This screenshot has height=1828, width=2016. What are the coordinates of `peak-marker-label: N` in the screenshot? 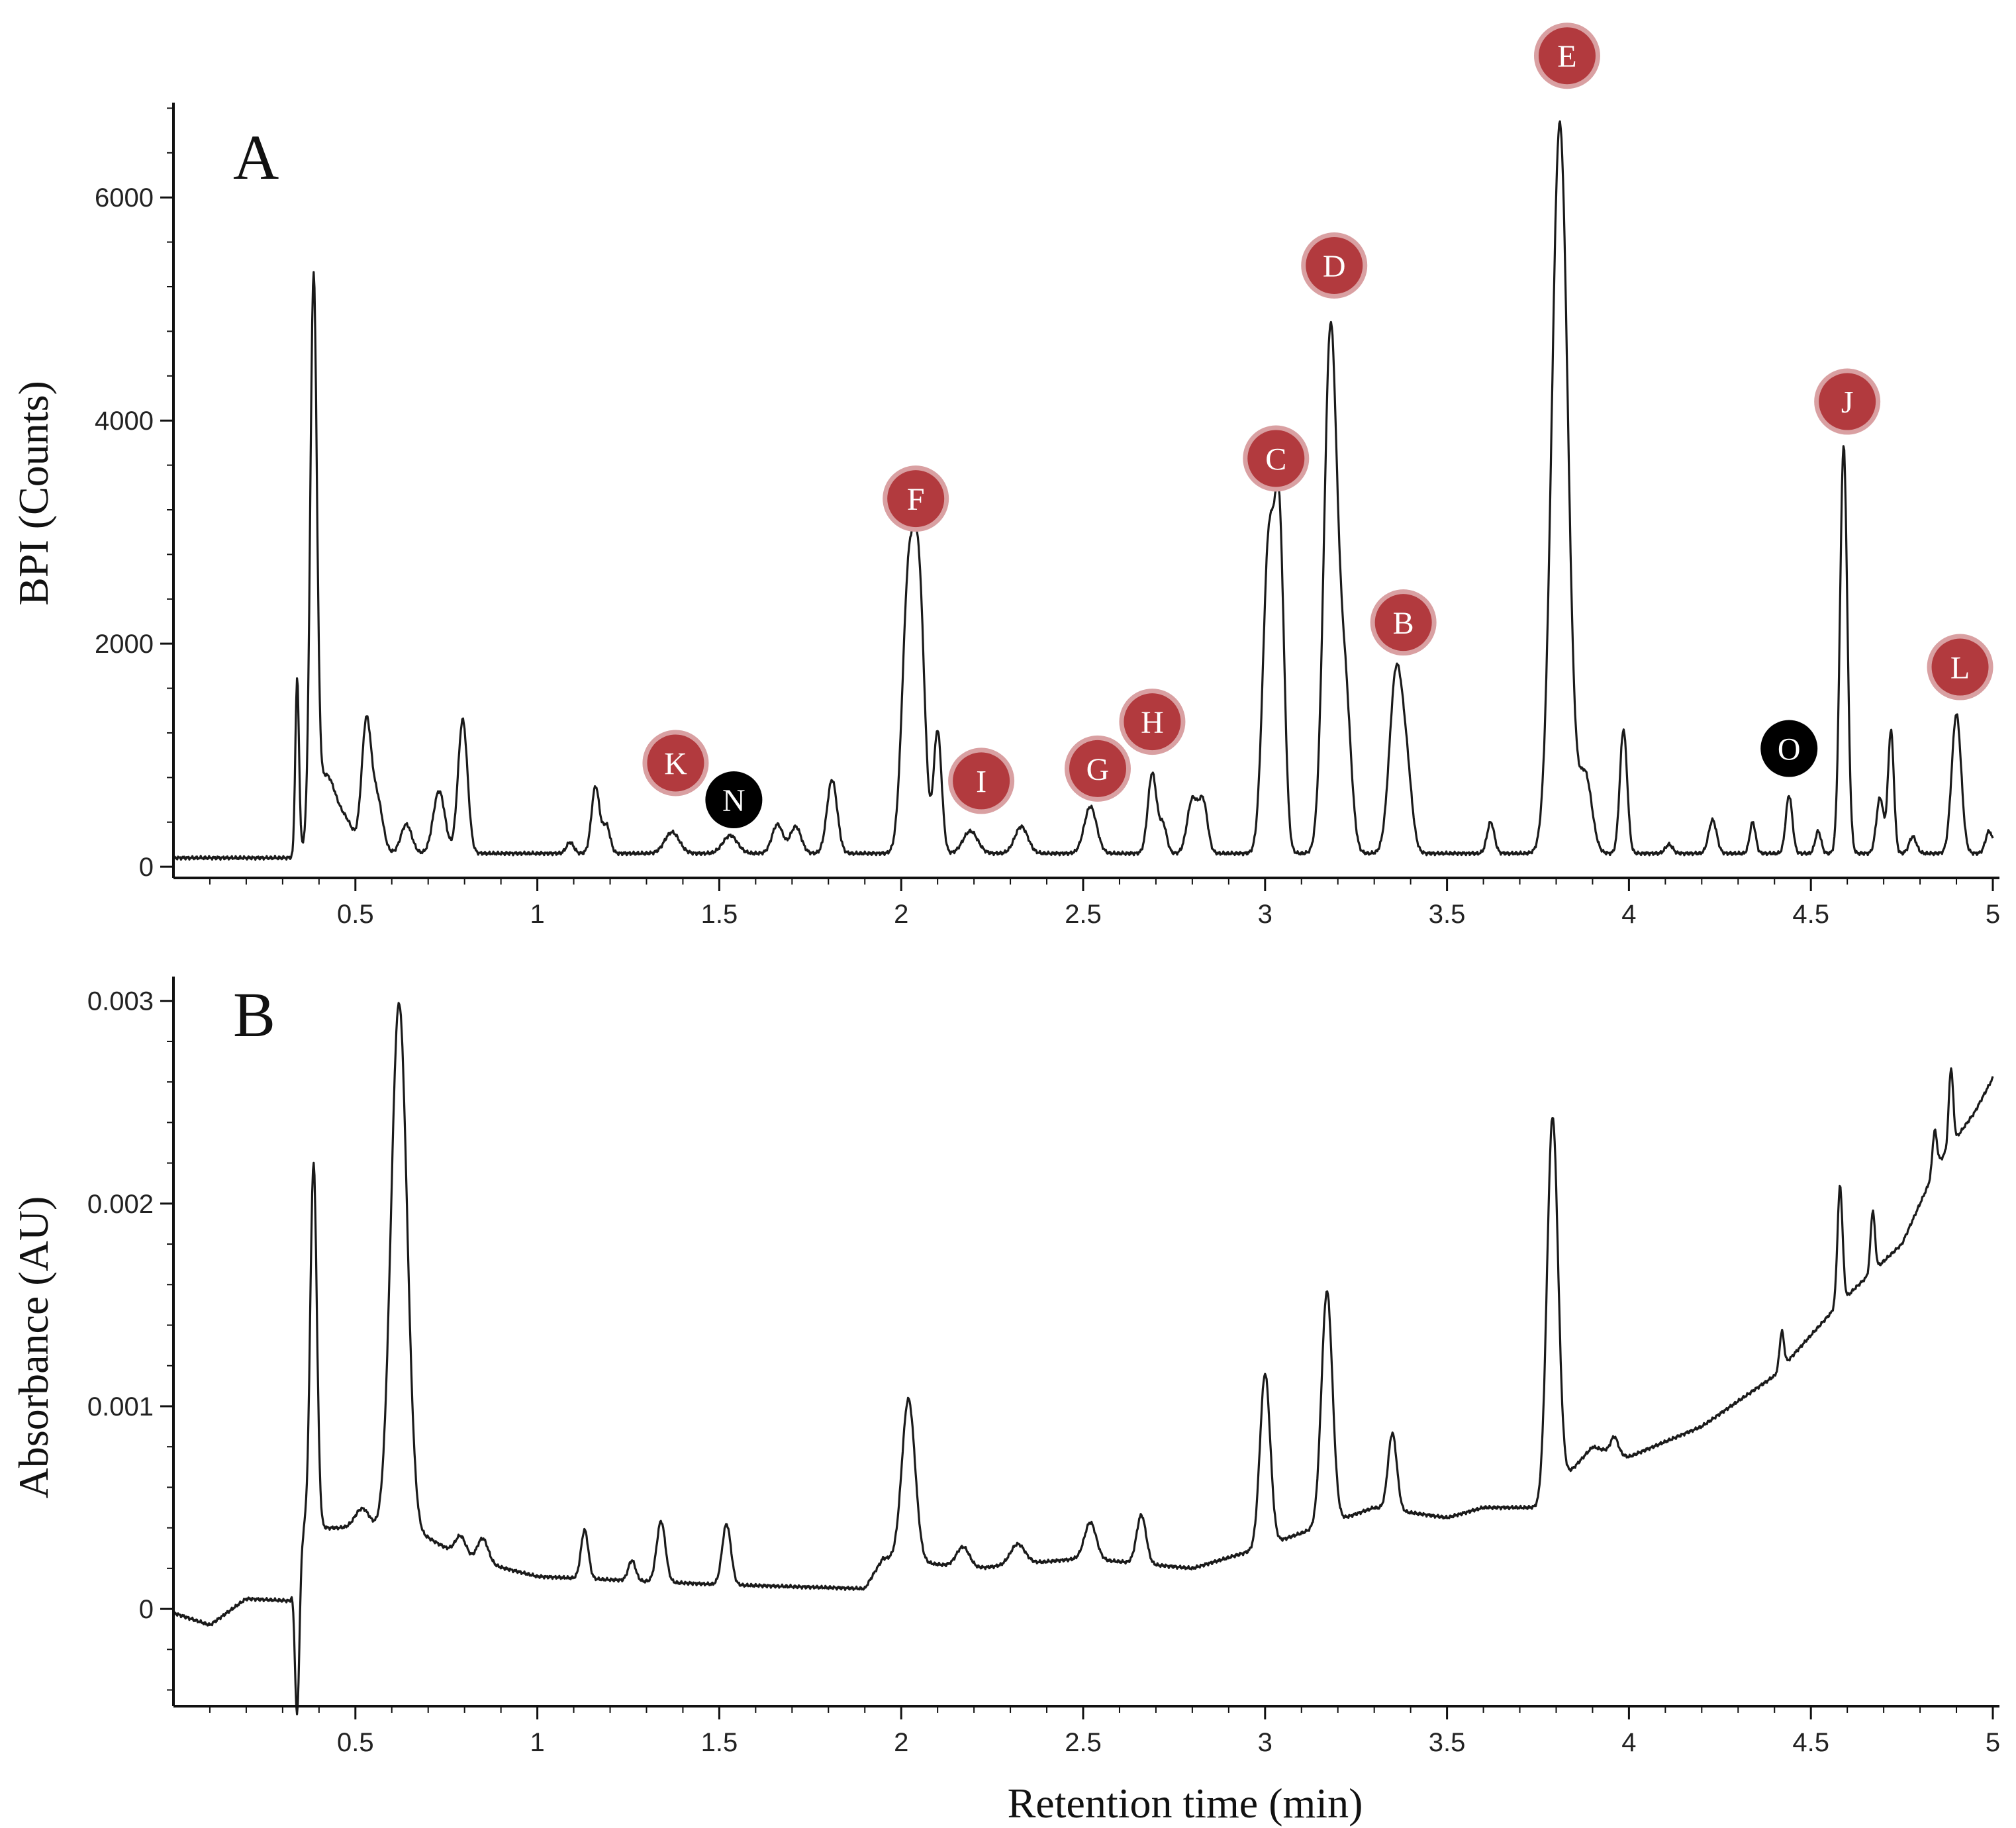 It's located at (733, 800).